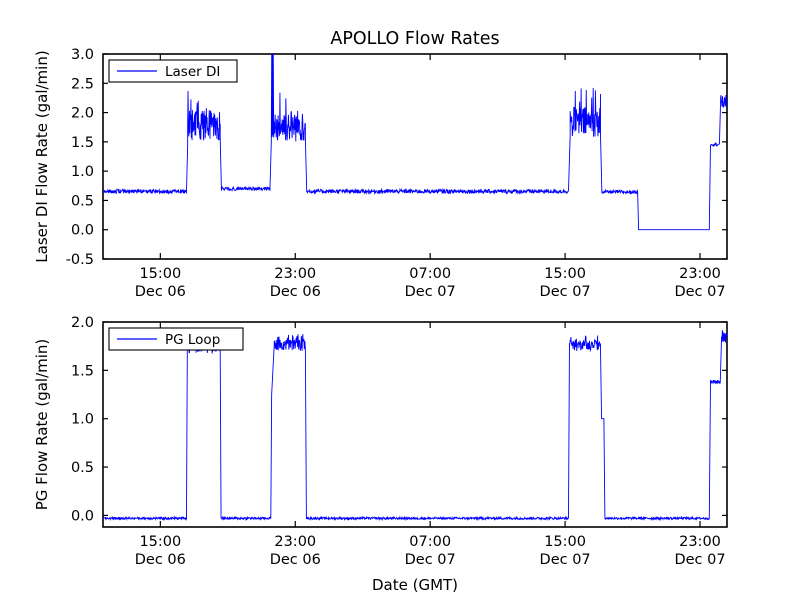 This screenshot has height=600, width=800. Describe the element at coordinates (42, 156) in the screenshot. I see `y-axis-label: Laser DI Flow Rate (gal/min)` at that location.